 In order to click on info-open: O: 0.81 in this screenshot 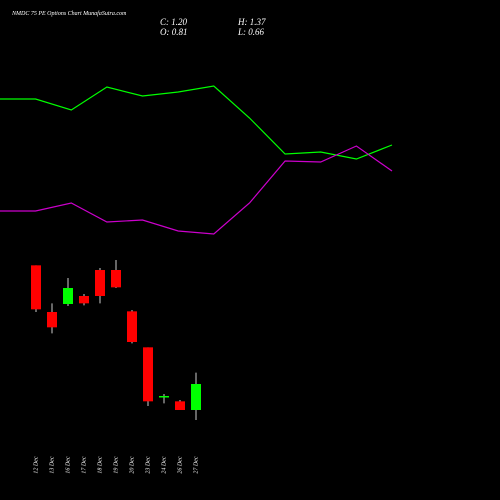, I will do `click(174, 32)`.